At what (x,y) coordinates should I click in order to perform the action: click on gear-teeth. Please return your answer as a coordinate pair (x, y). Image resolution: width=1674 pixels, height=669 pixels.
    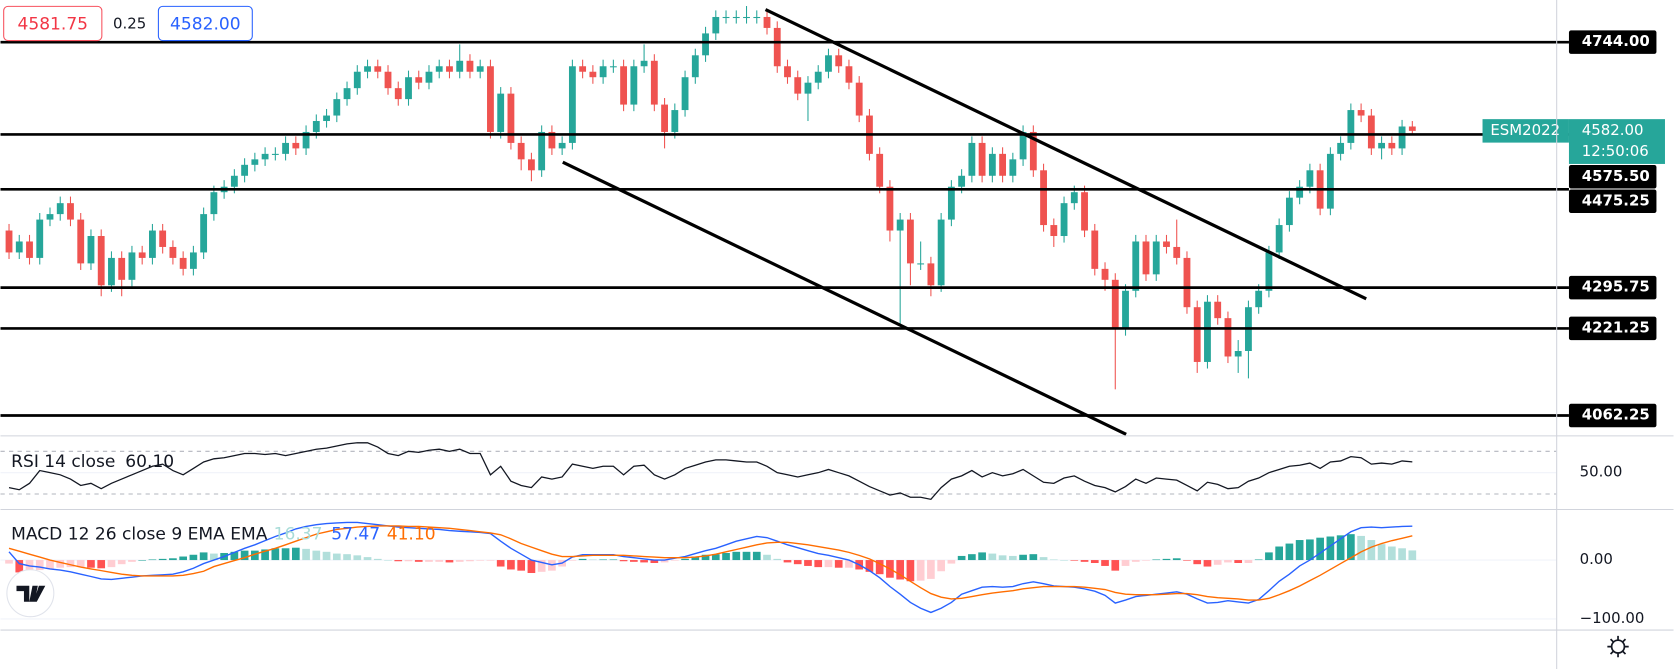
    Looking at the image, I should click on (1618, 646).